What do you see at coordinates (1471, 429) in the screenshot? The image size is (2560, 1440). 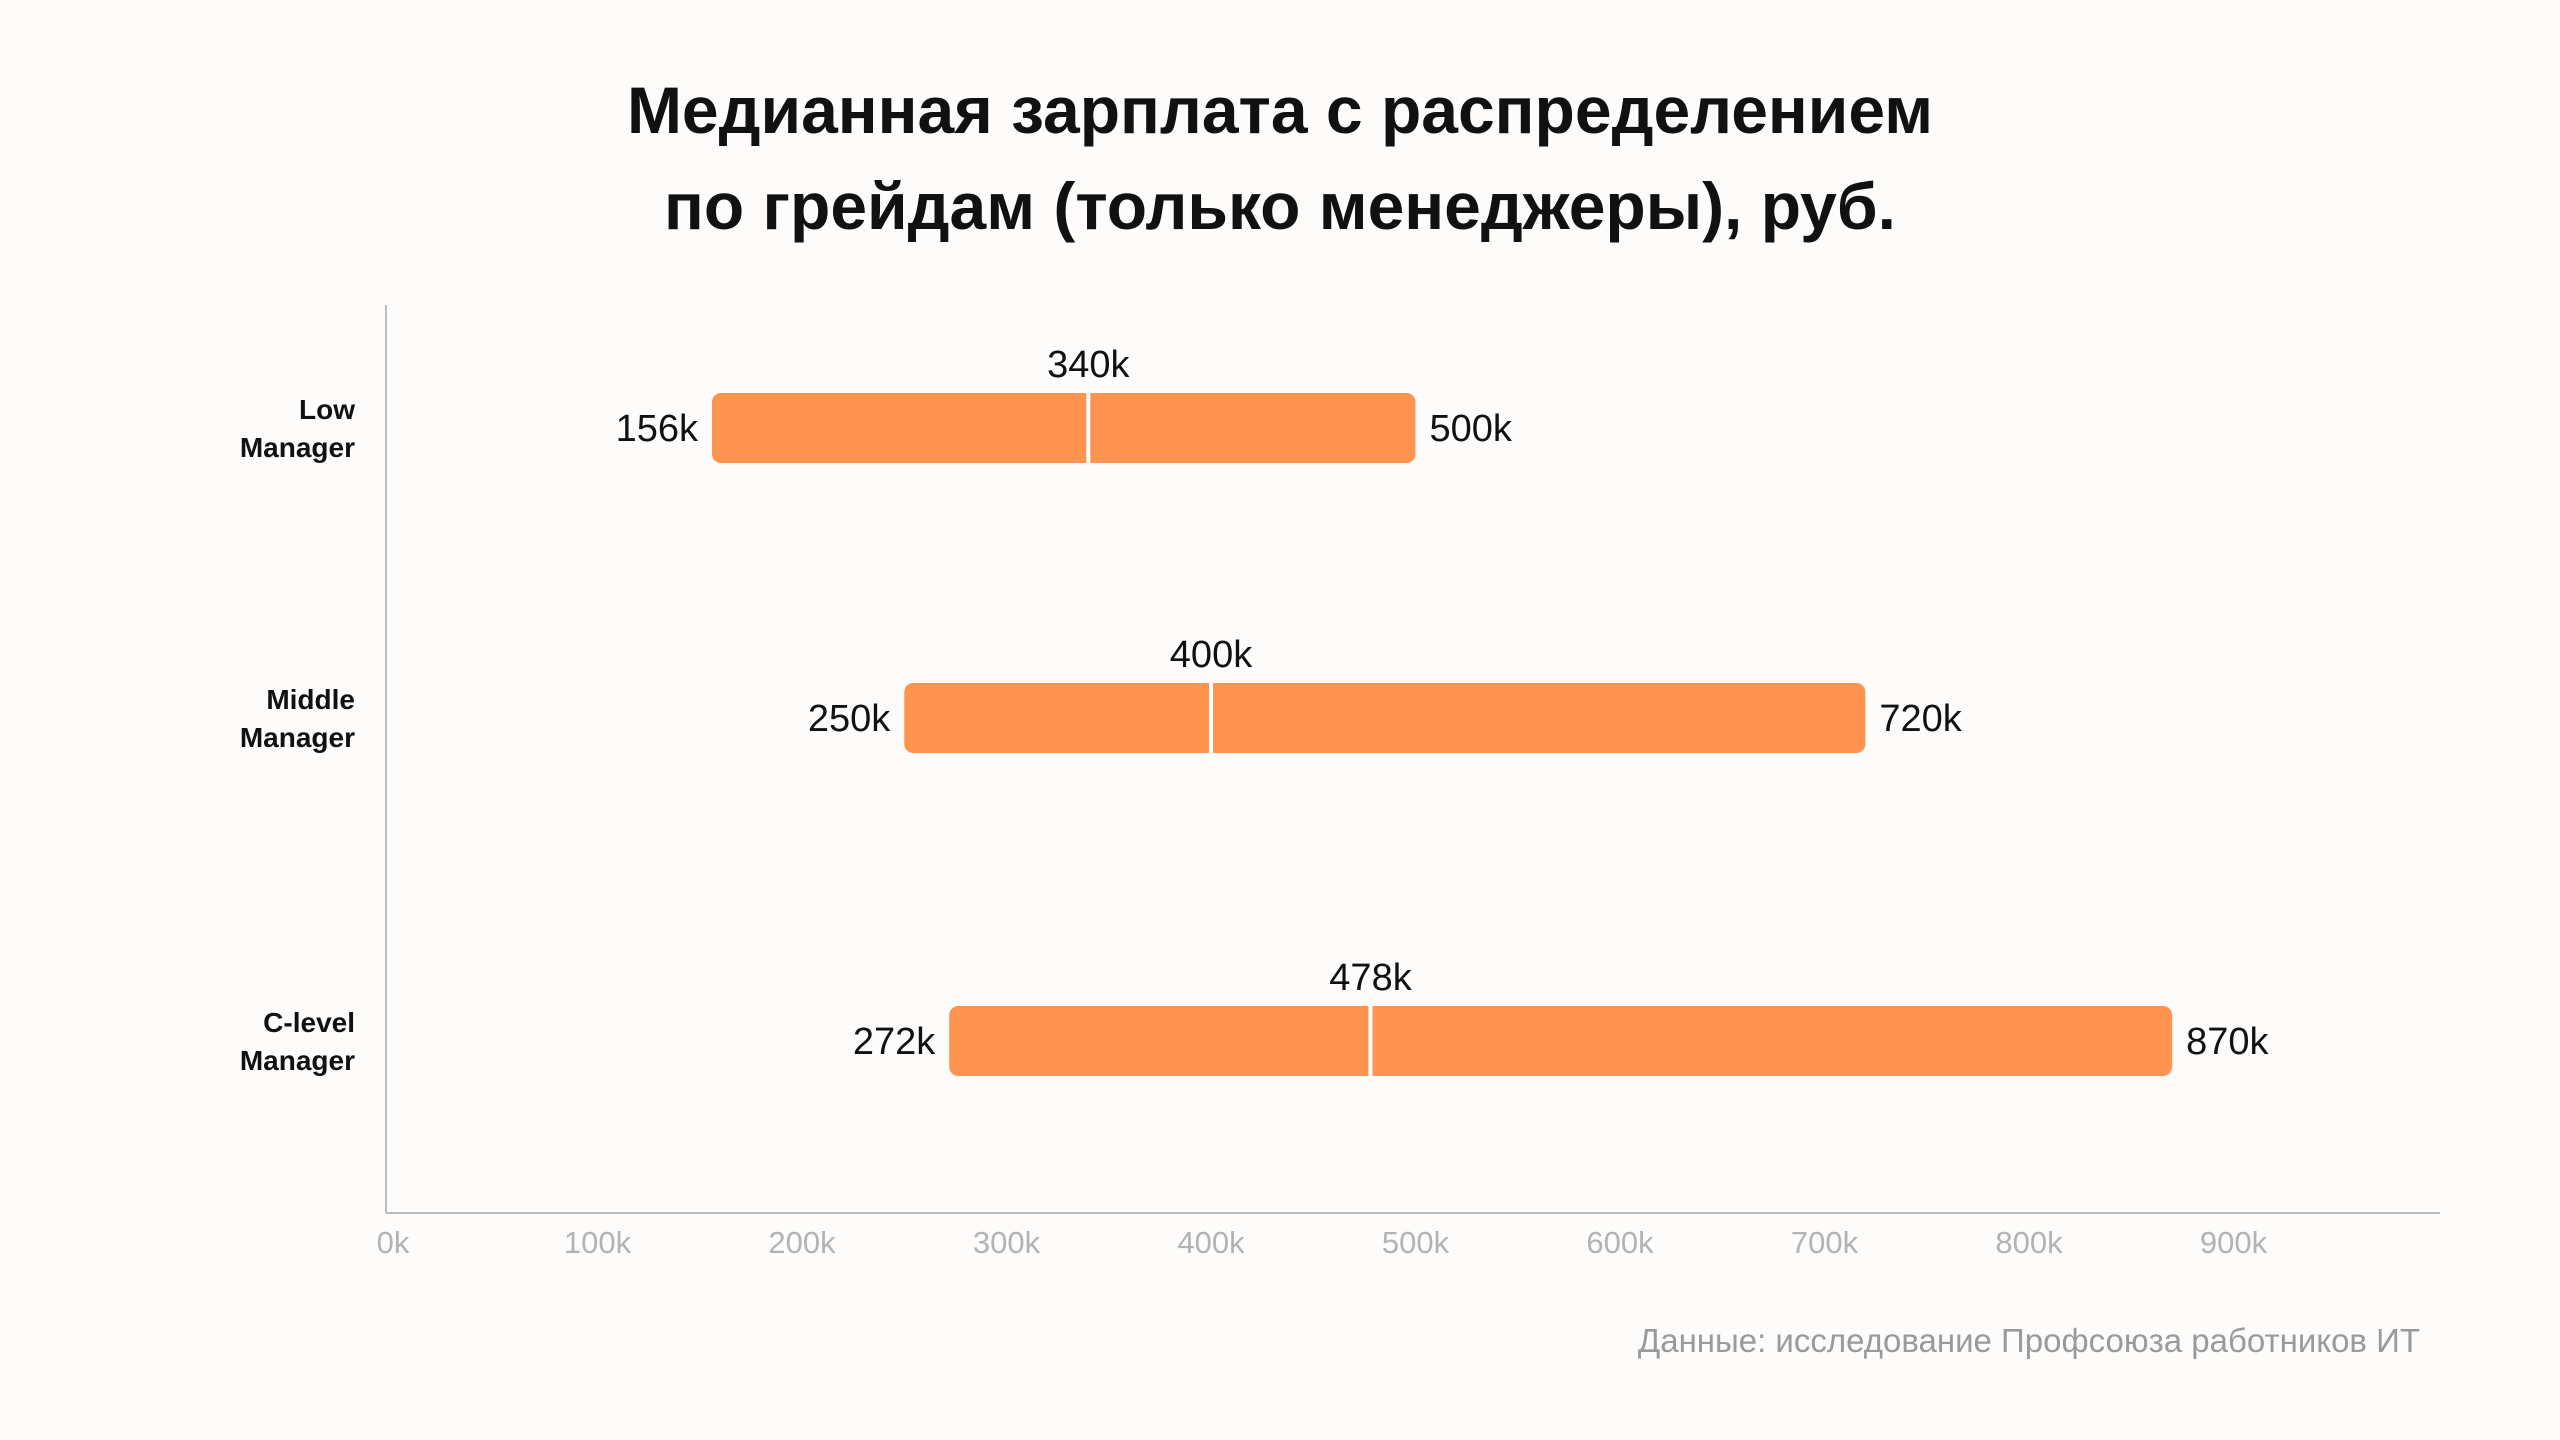 I see `max-value-label: 500k` at bounding box center [1471, 429].